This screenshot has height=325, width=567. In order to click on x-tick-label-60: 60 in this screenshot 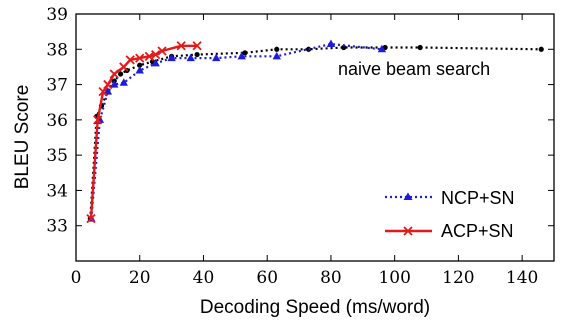, I will do `click(267, 278)`.